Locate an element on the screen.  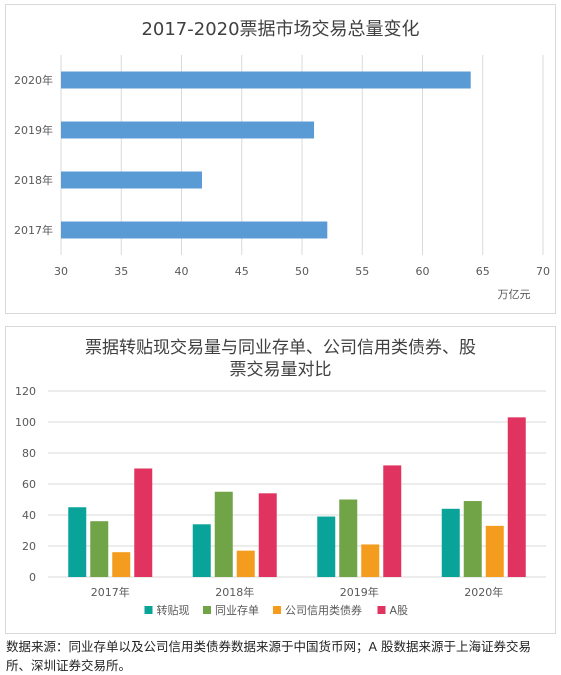
chart-1-category-label: 2017年 is located at coordinates (33, 230).